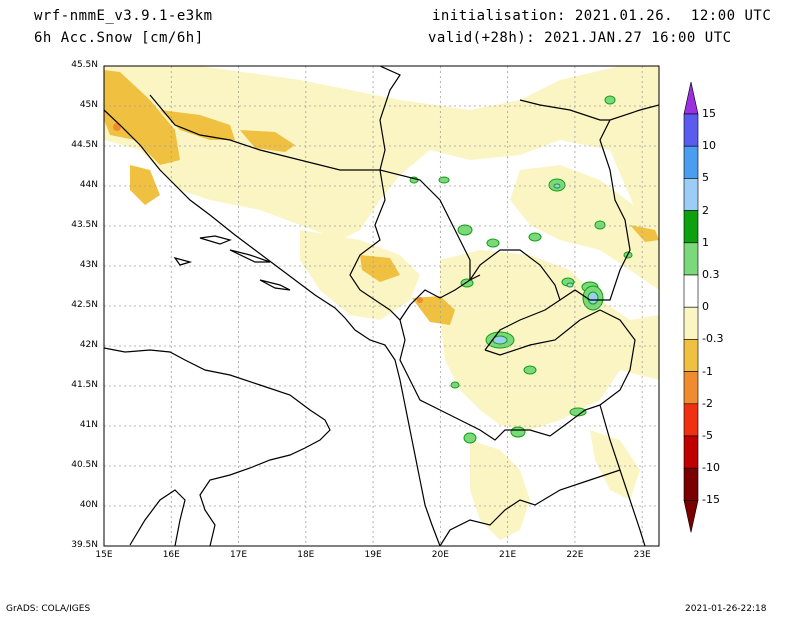 Image resolution: width=800 pixels, height=618 pixels. I want to click on longitude-label: 17E, so click(238, 555).